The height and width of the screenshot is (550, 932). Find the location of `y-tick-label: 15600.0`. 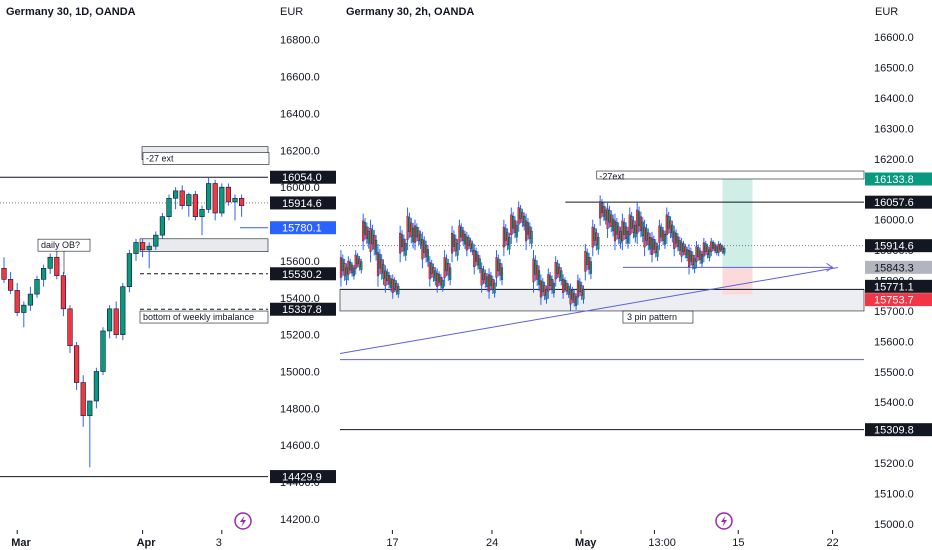

y-tick-label: 15600.0 is located at coordinates (894, 342).